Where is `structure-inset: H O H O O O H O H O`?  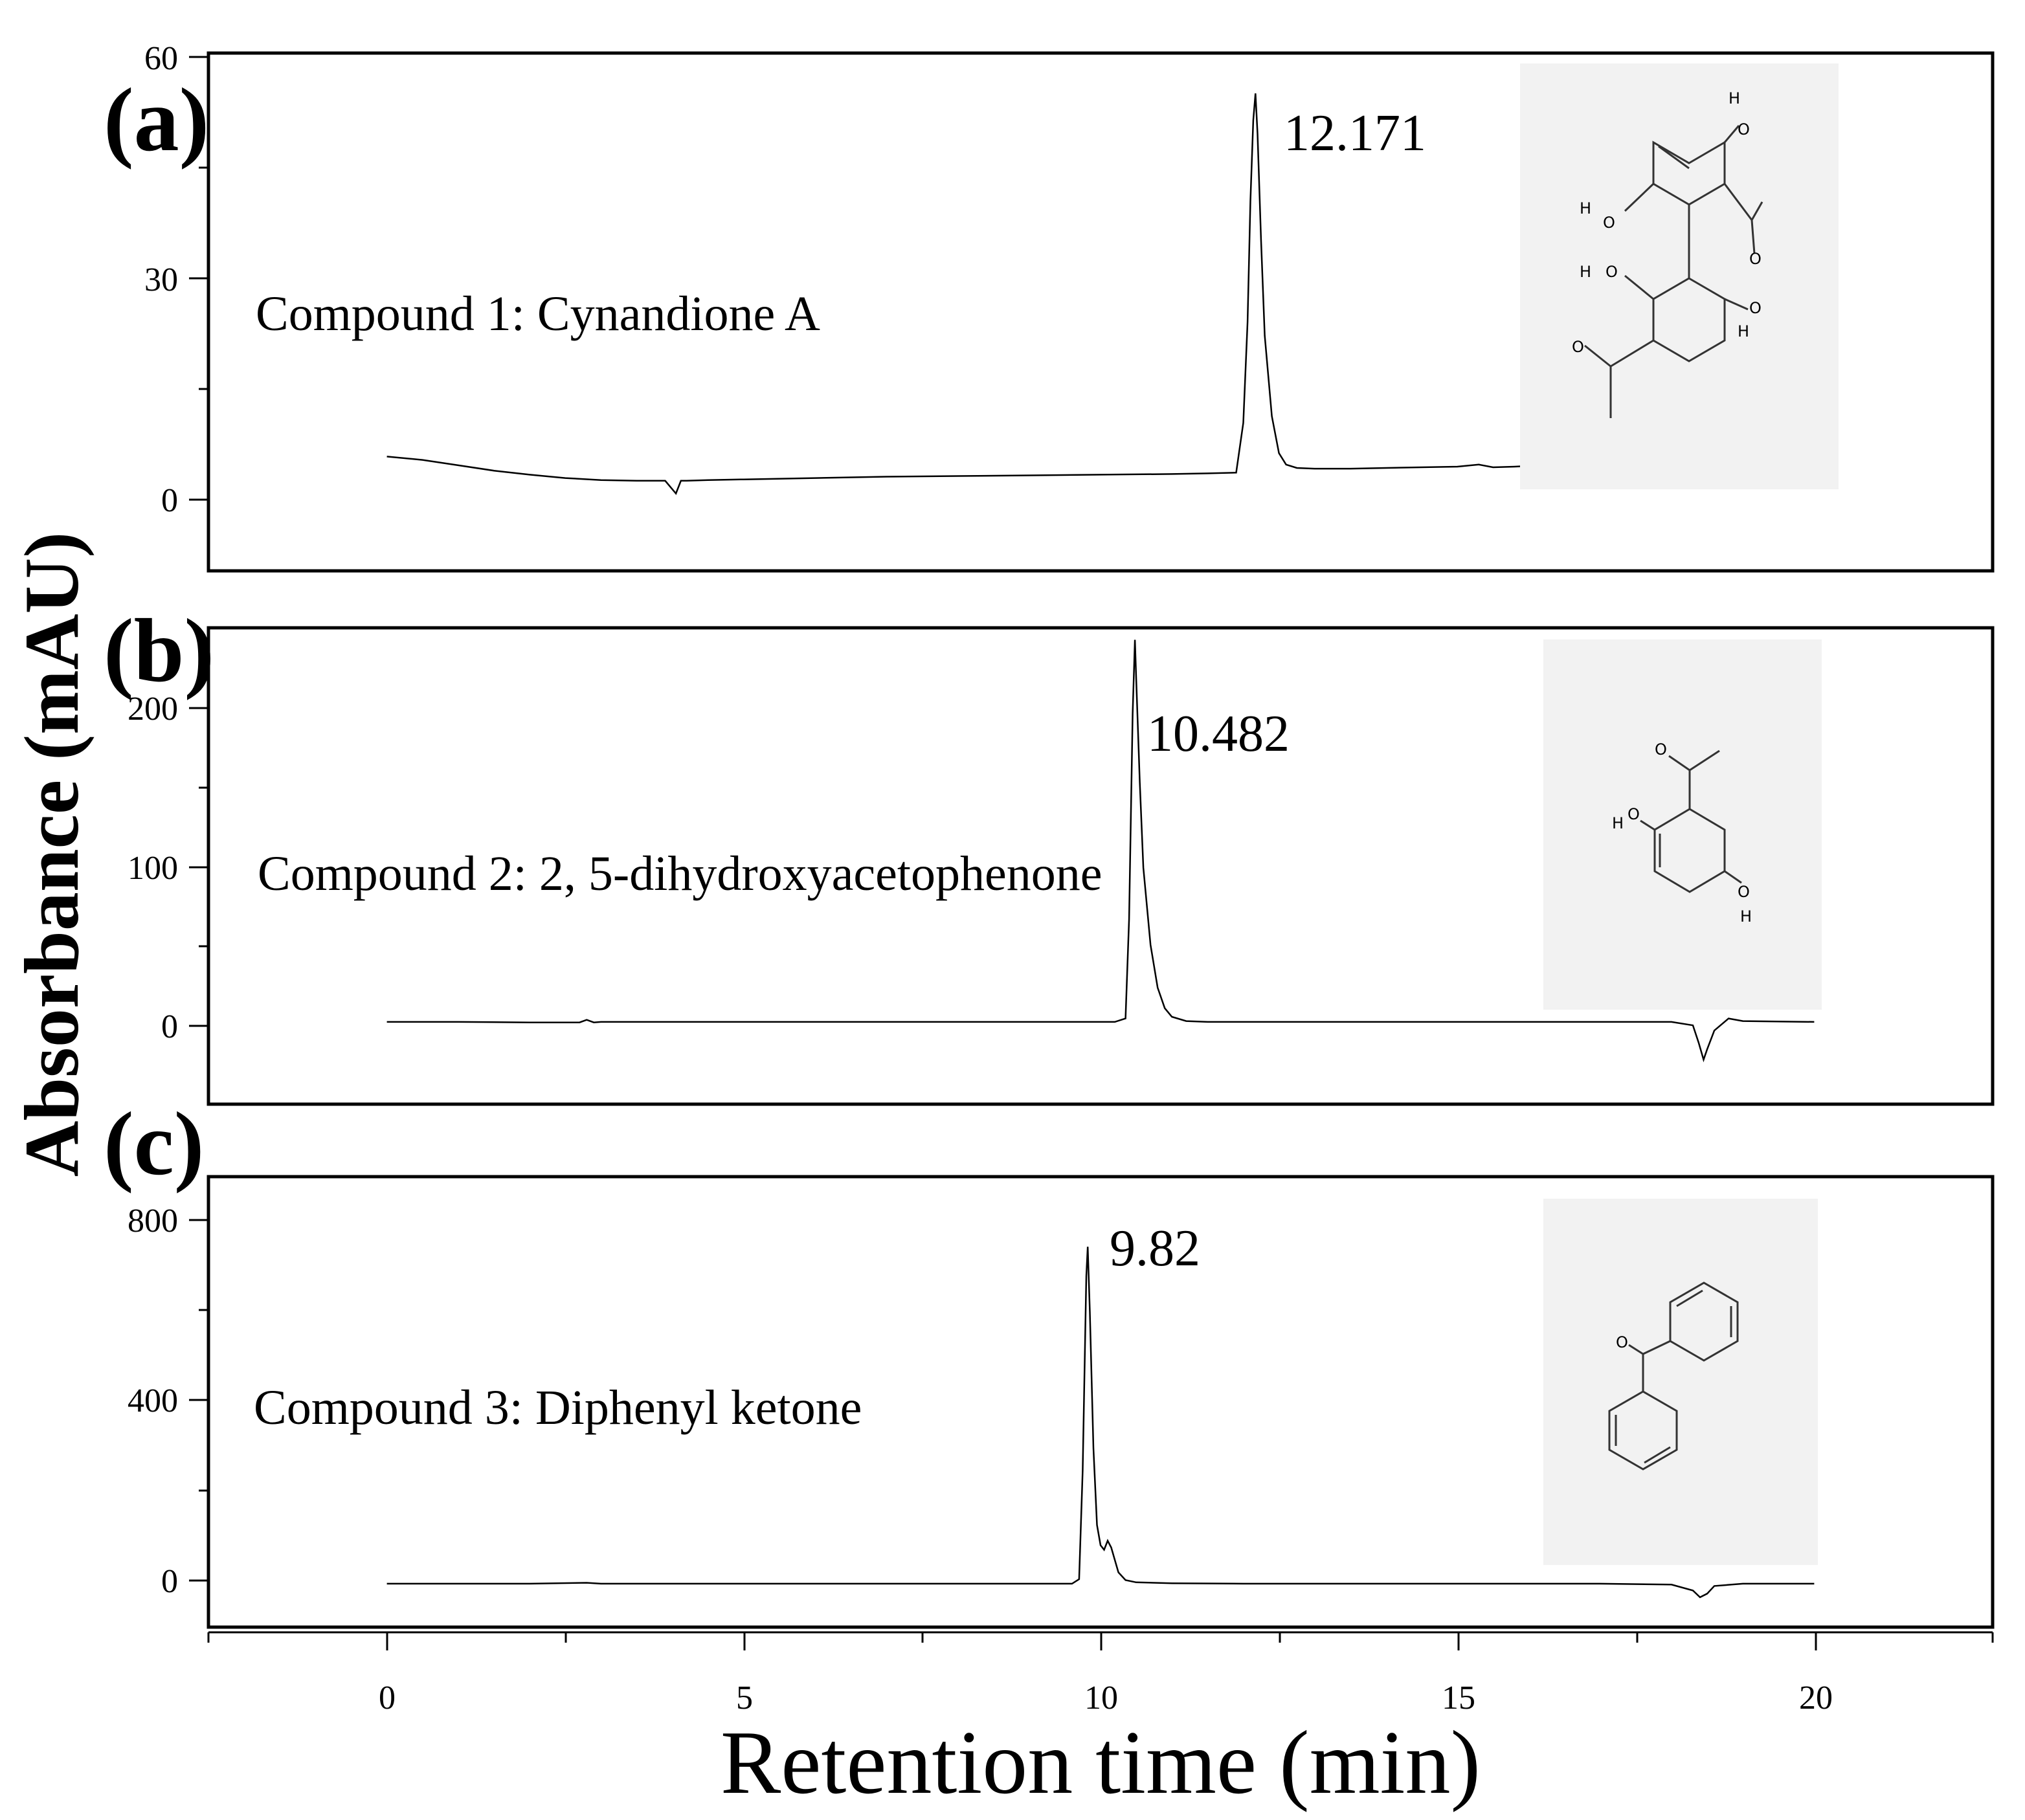
structure-inset: H O H O O O H O H O is located at coordinates (1679, 276).